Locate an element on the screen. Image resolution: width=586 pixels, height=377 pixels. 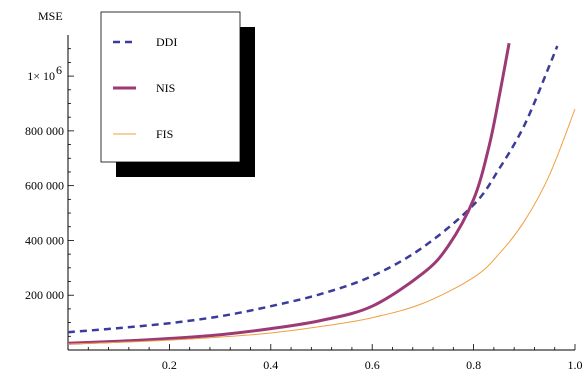
y-tick-label: 1× 10 is located at coordinates (41, 76).